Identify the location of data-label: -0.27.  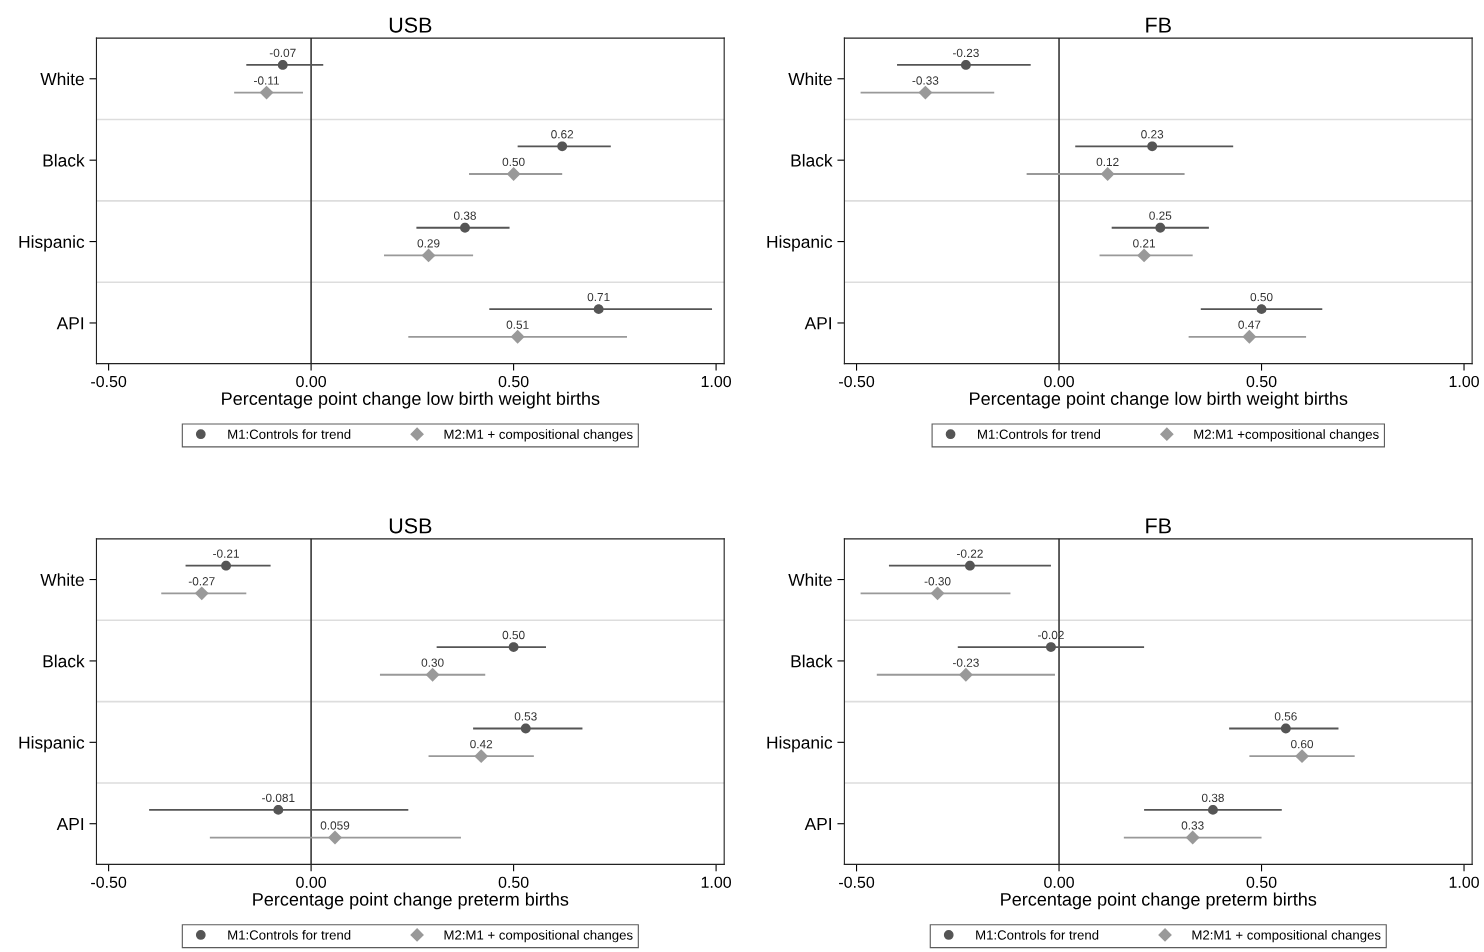
(201, 581).